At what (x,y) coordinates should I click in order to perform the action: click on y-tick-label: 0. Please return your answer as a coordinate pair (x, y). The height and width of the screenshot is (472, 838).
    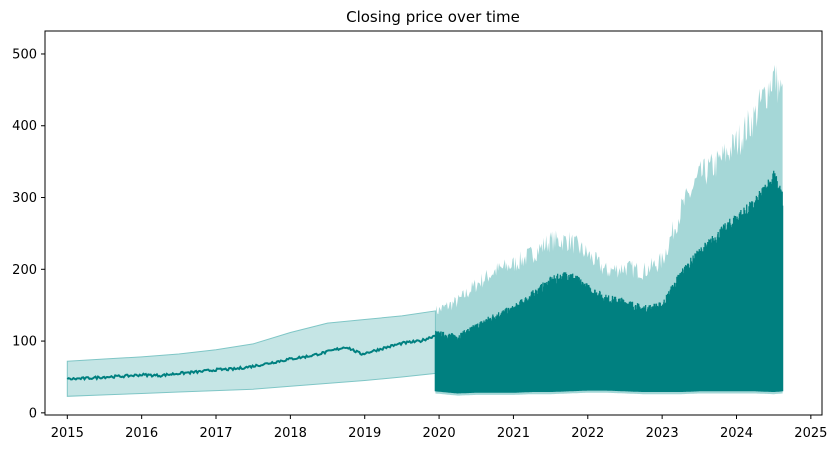
    Looking at the image, I should click on (33, 413).